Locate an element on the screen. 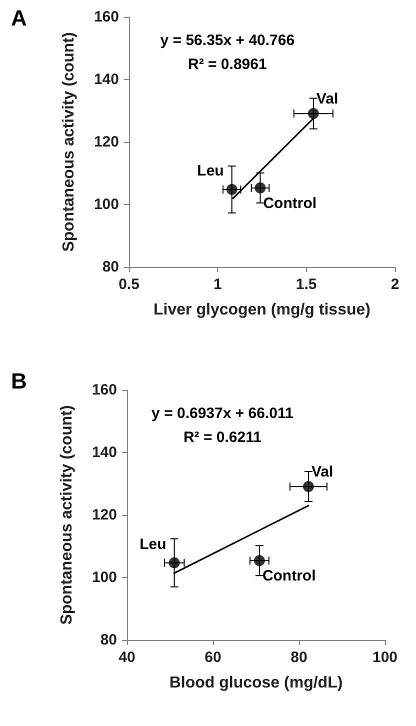  annotation: R² = 0.8961 is located at coordinates (227, 64).